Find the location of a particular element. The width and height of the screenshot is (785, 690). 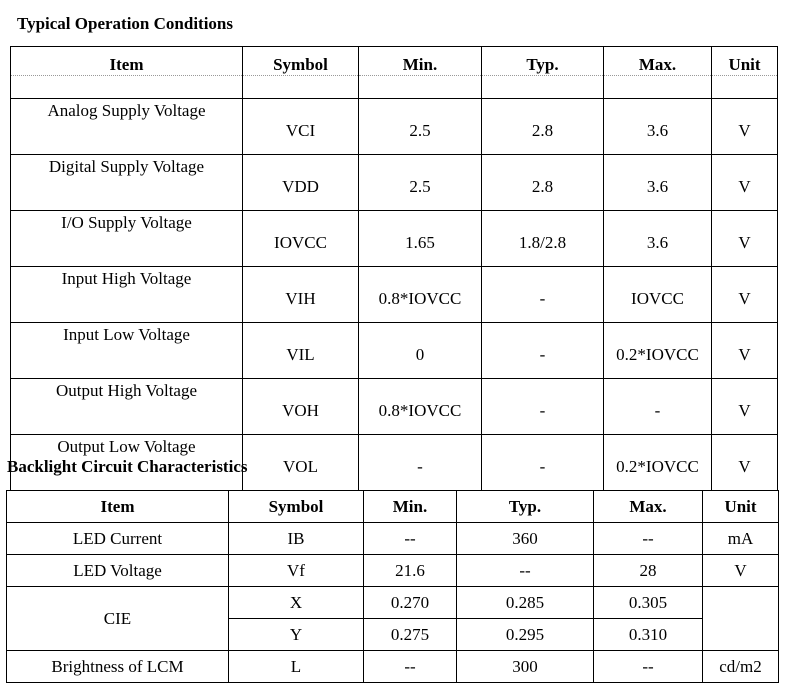

section-title: Backlight Circuit Characteristics is located at coordinates (127, 466).